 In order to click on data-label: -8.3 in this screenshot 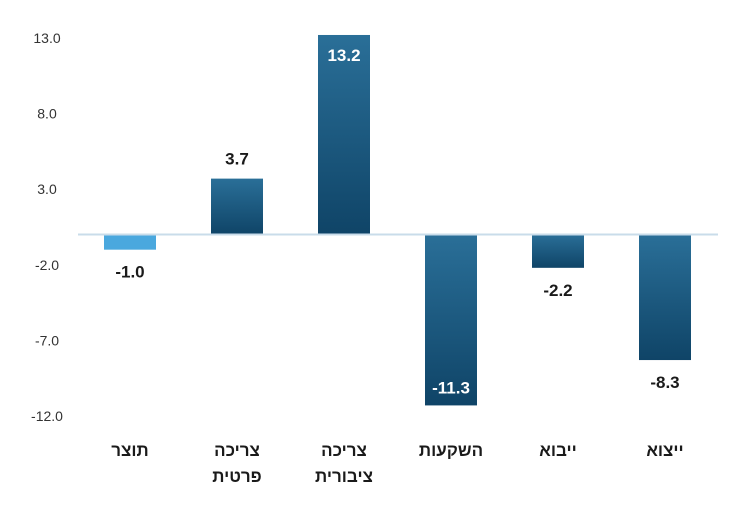, I will do `click(664, 382)`.